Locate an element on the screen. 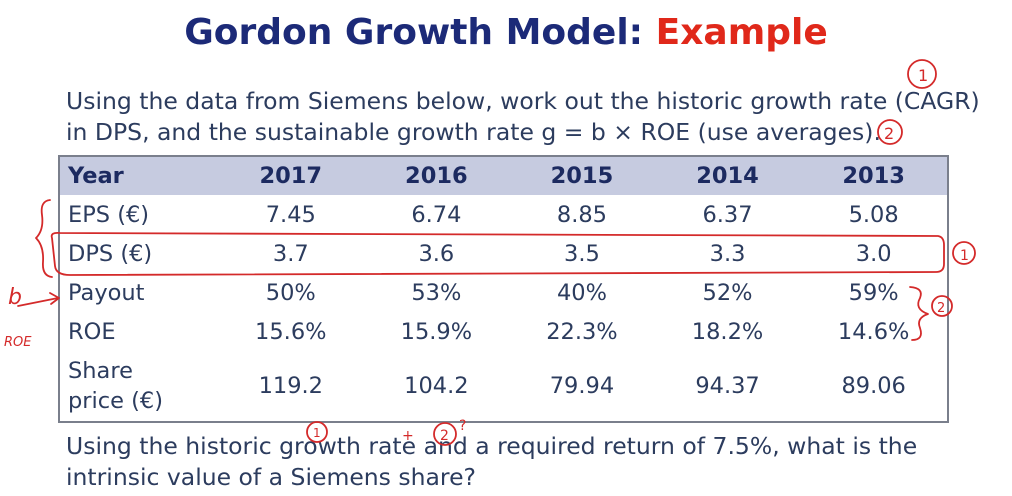 Image resolution: width=1012 pixels, height=496 pixels. page-title: Gordon Growth Model: Example is located at coordinates (506, 32).